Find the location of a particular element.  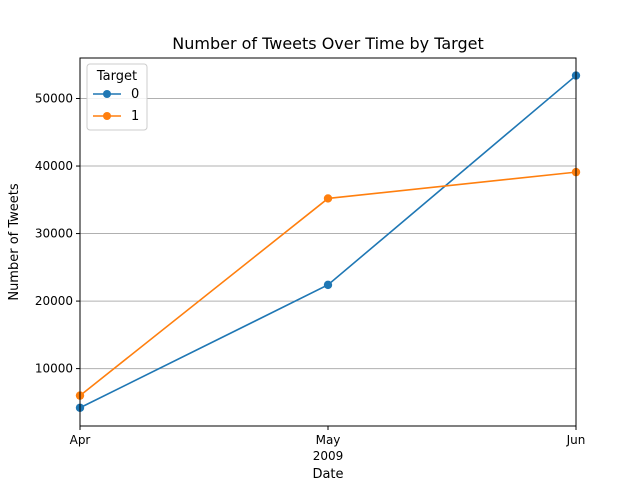

legend-label-1: 1 is located at coordinates (135, 116).